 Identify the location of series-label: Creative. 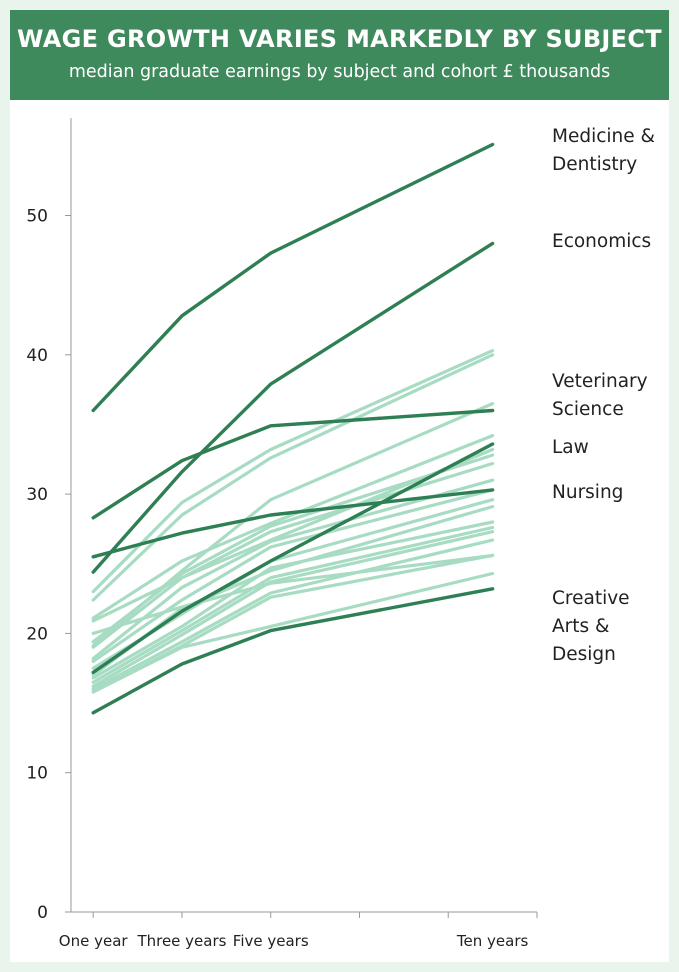
(591, 598).